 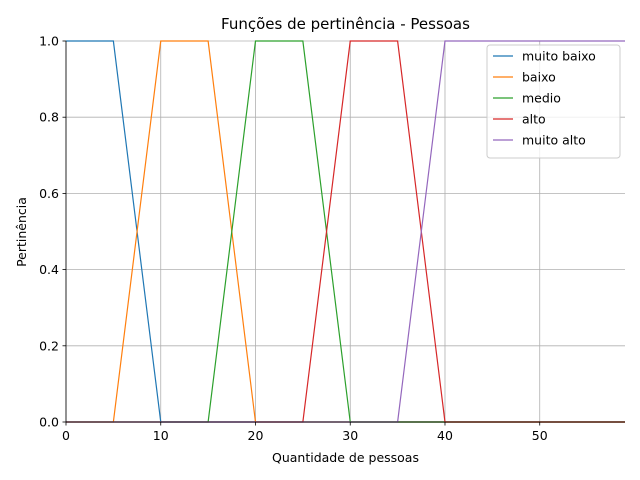 I want to click on legend-label: medio, so click(x=541, y=98).